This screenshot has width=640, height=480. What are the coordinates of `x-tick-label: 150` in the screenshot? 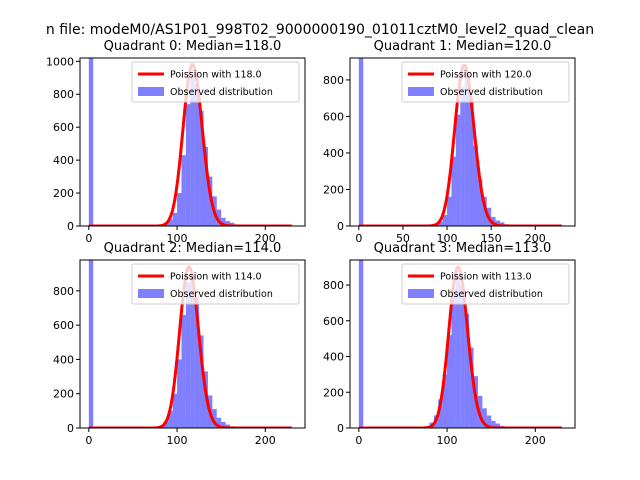 It's located at (491, 238).